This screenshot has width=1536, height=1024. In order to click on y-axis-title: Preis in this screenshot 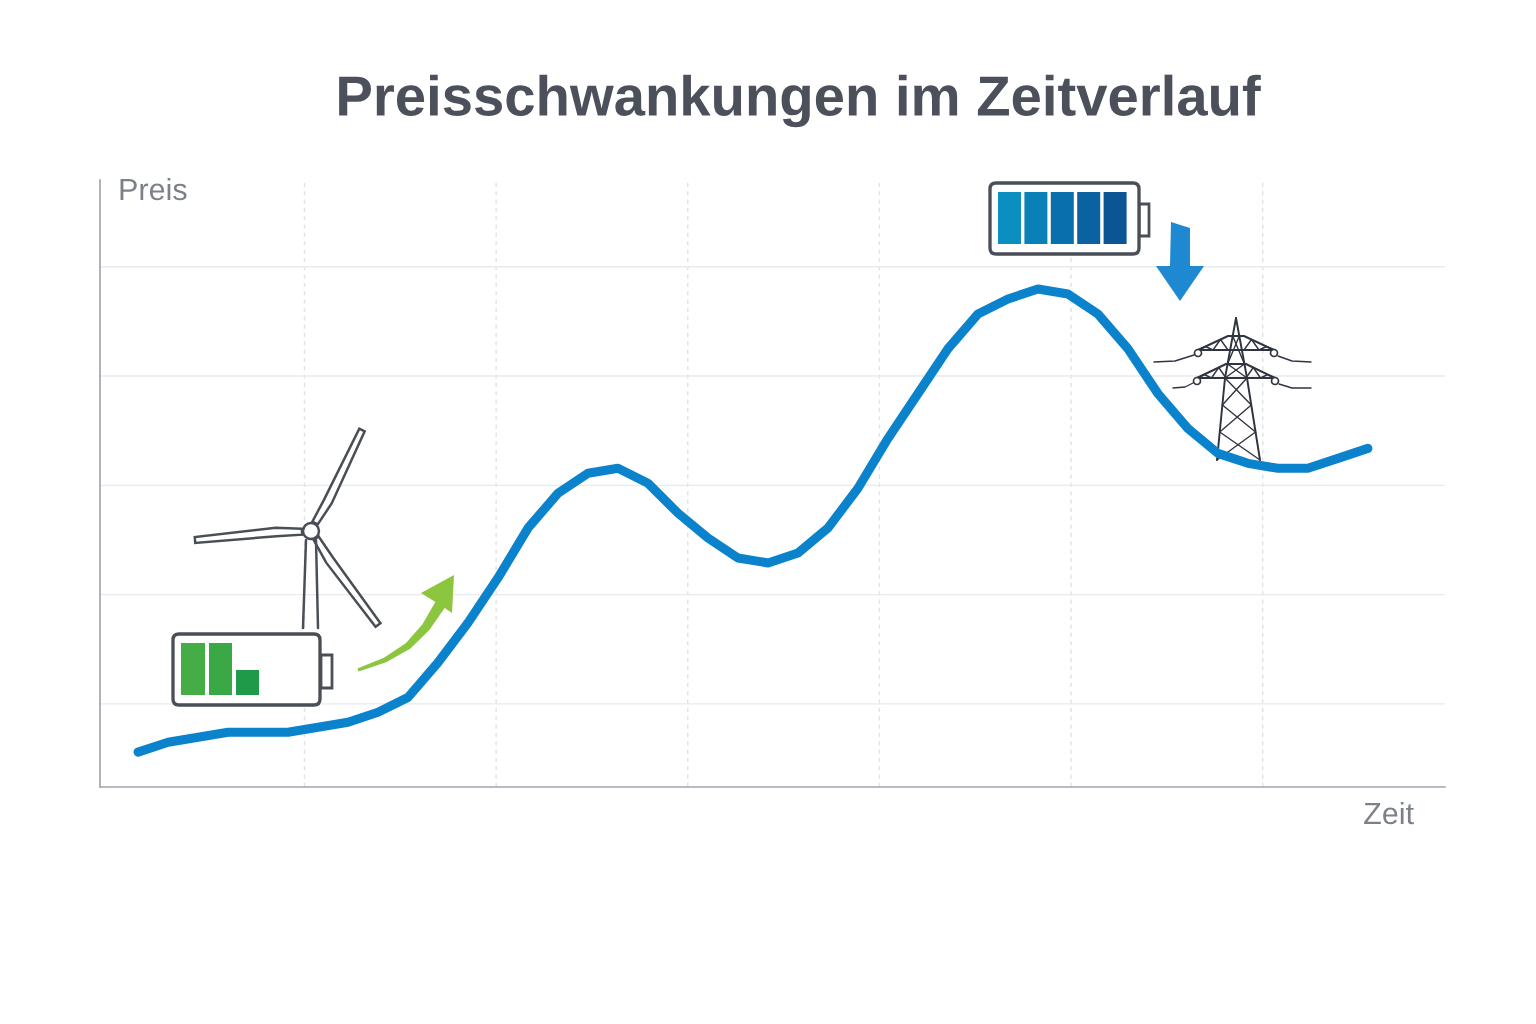, I will do `click(153, 189)`.